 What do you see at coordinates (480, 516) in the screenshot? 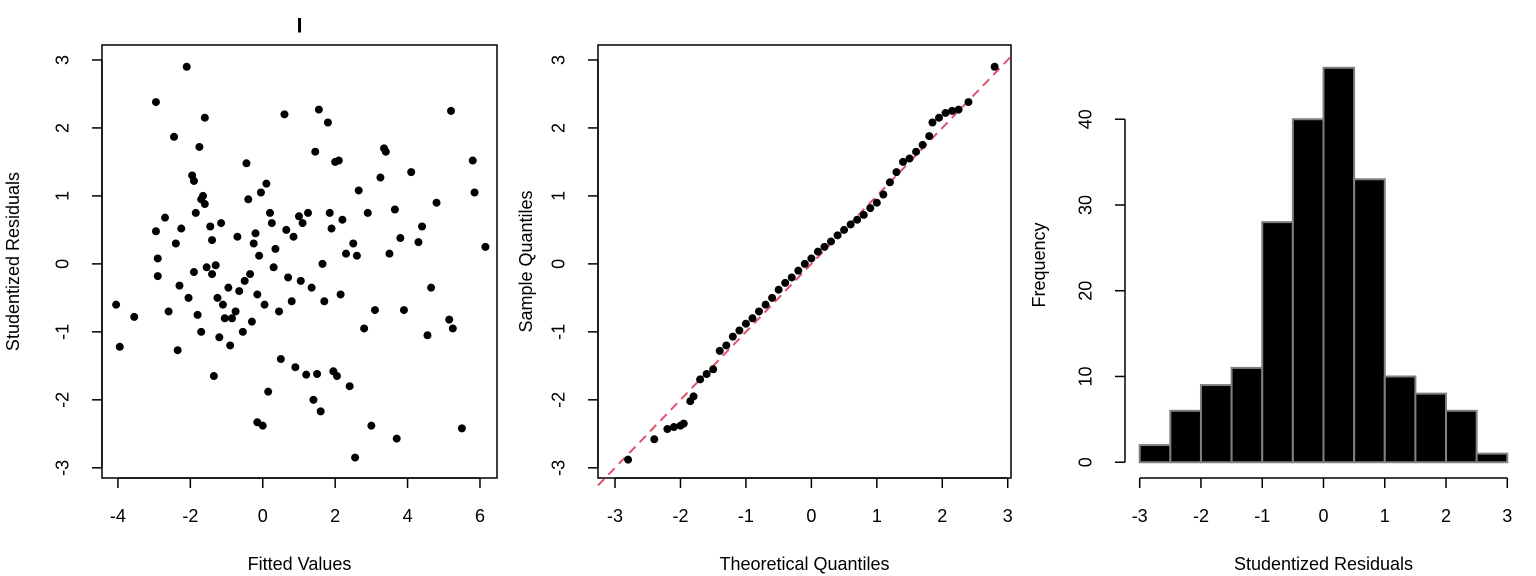
I see `x-tick-label: 6` at bounding box center [480, 516].